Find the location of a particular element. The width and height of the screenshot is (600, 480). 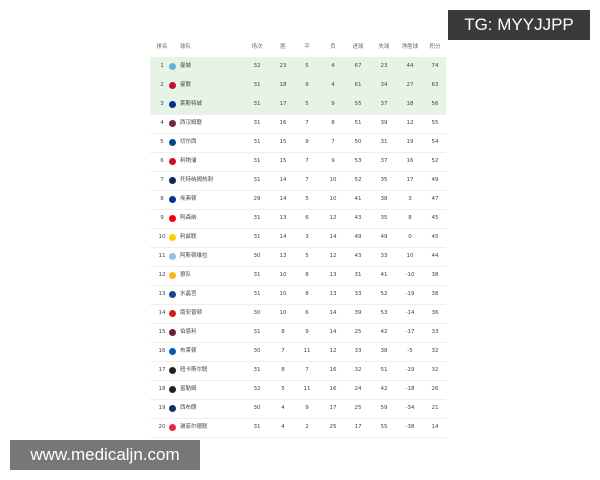

goals-against: 35 is located at coordinates (384, 180).